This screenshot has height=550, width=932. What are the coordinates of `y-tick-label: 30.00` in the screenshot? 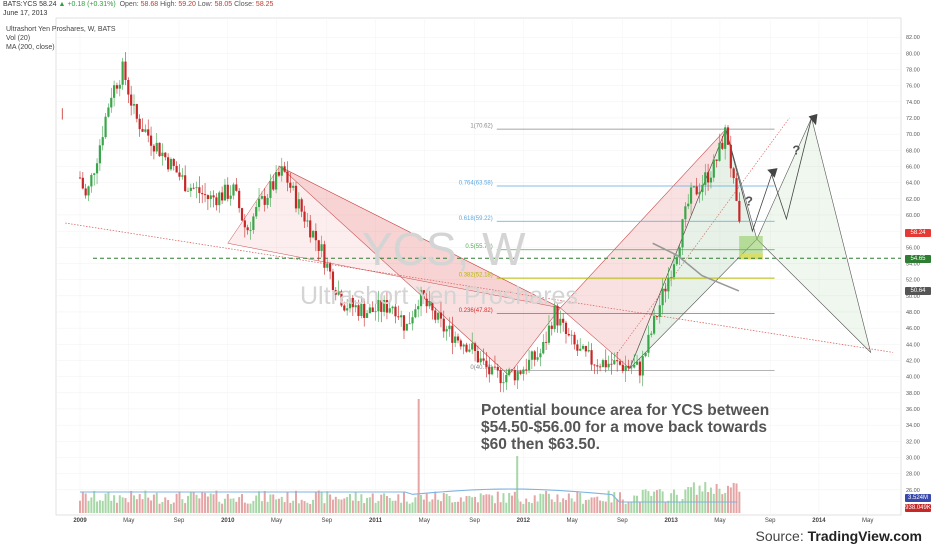 It's located at (913, 458).